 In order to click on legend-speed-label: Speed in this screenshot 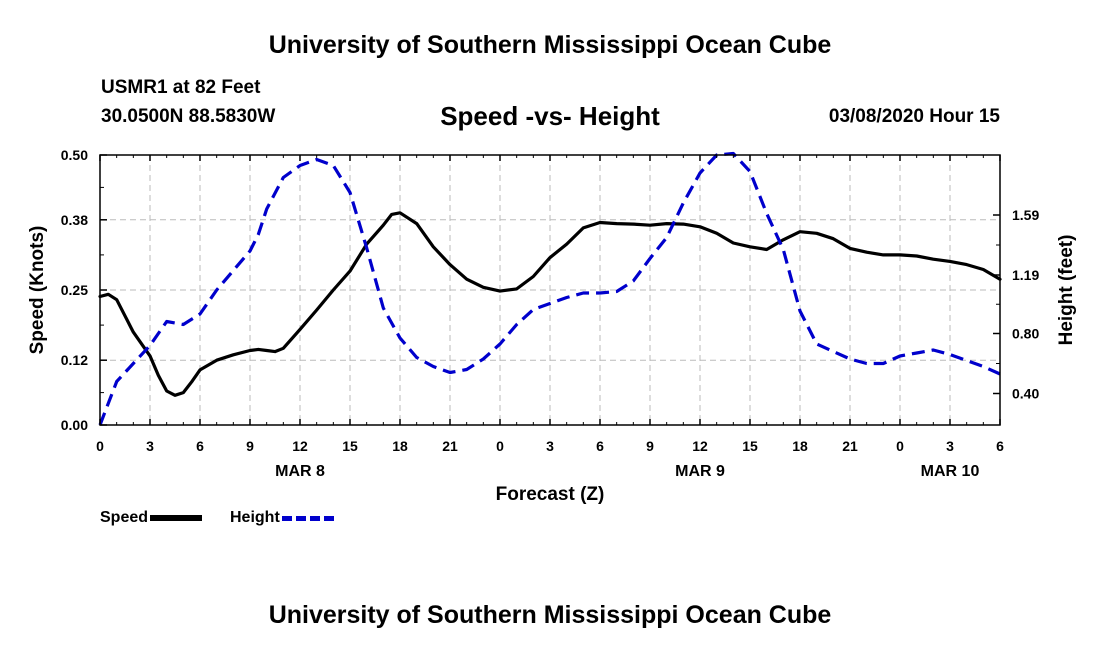, I will do `click(124, 517)`.